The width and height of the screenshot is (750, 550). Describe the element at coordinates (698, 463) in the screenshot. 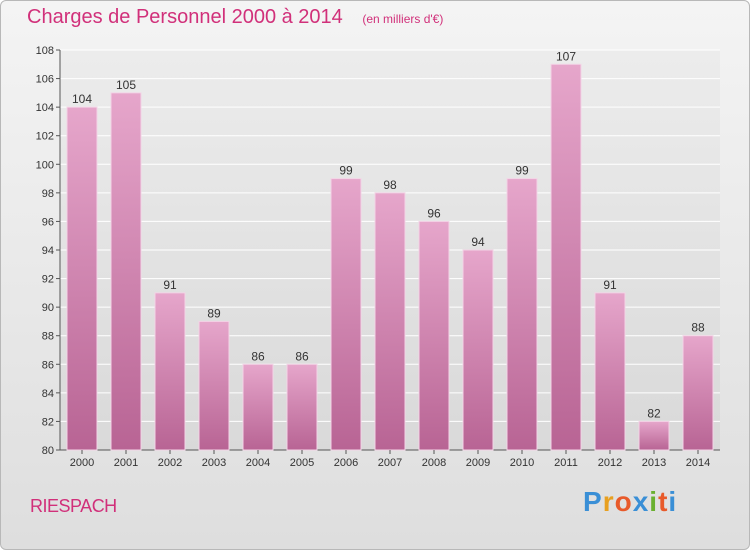

I see `x-tick-label: 2014` at that location.